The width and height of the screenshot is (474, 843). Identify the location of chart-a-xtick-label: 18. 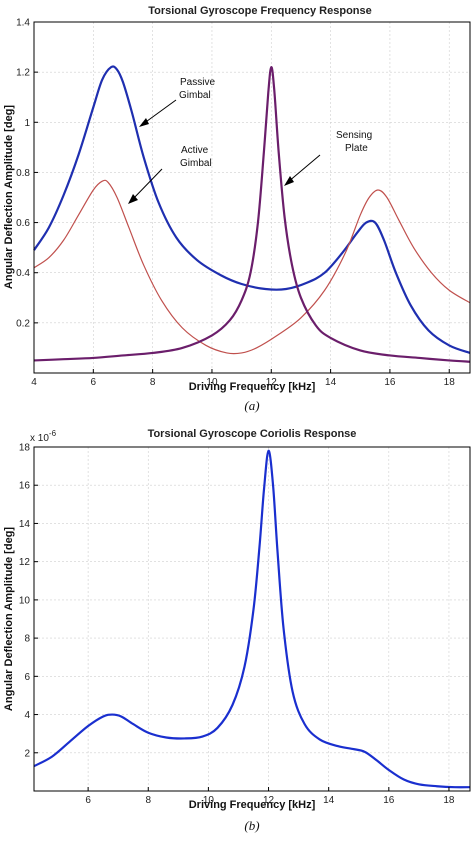
(450, 382).